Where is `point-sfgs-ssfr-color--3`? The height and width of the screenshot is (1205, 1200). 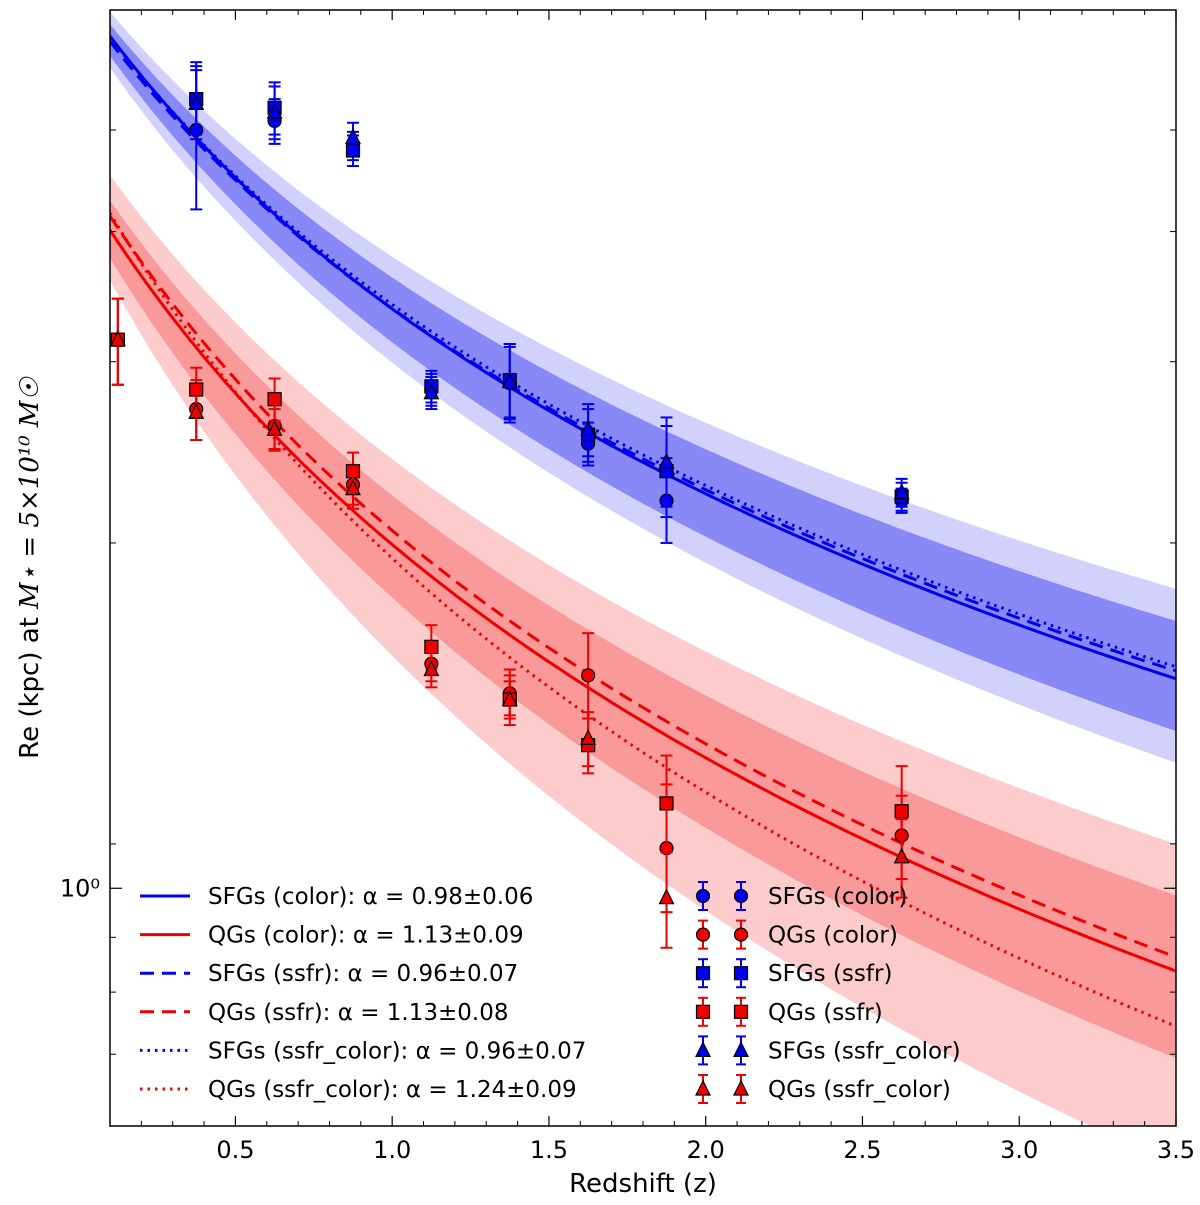 point-sfgs-ssfr-color--3 is located at coordinates (431, 393).